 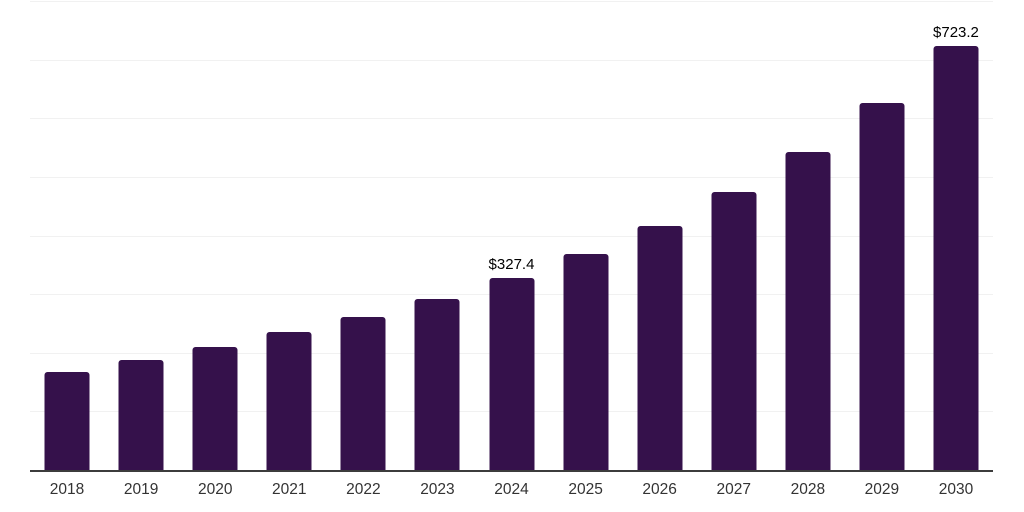 I want to click on x-tick-label: 2019, so click(x=141, y=489).